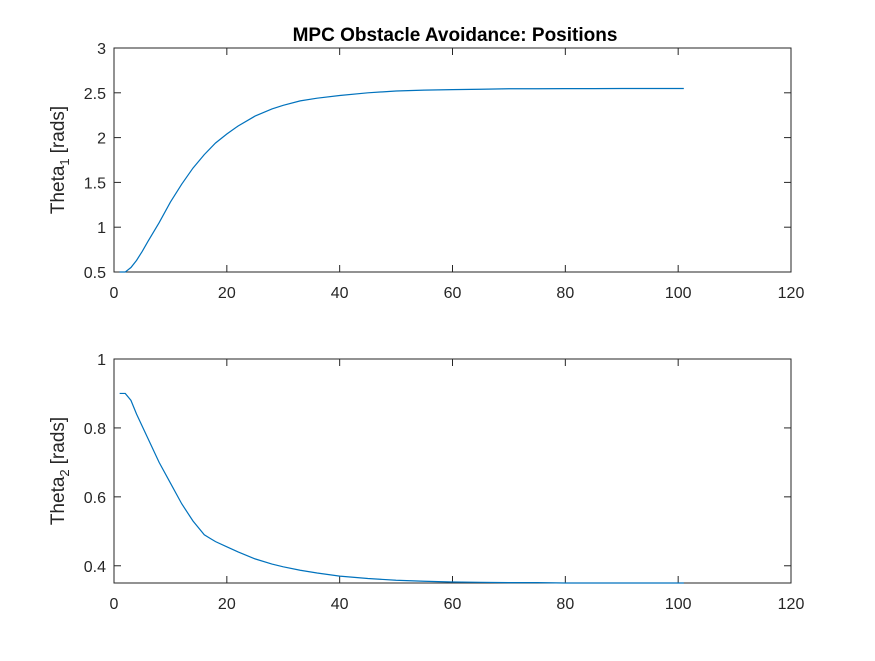  What do you see at coordinates (64, 161) in the screenshot?
I see `top-ylabel-subscript: 1` at bounding box center [64, 161].